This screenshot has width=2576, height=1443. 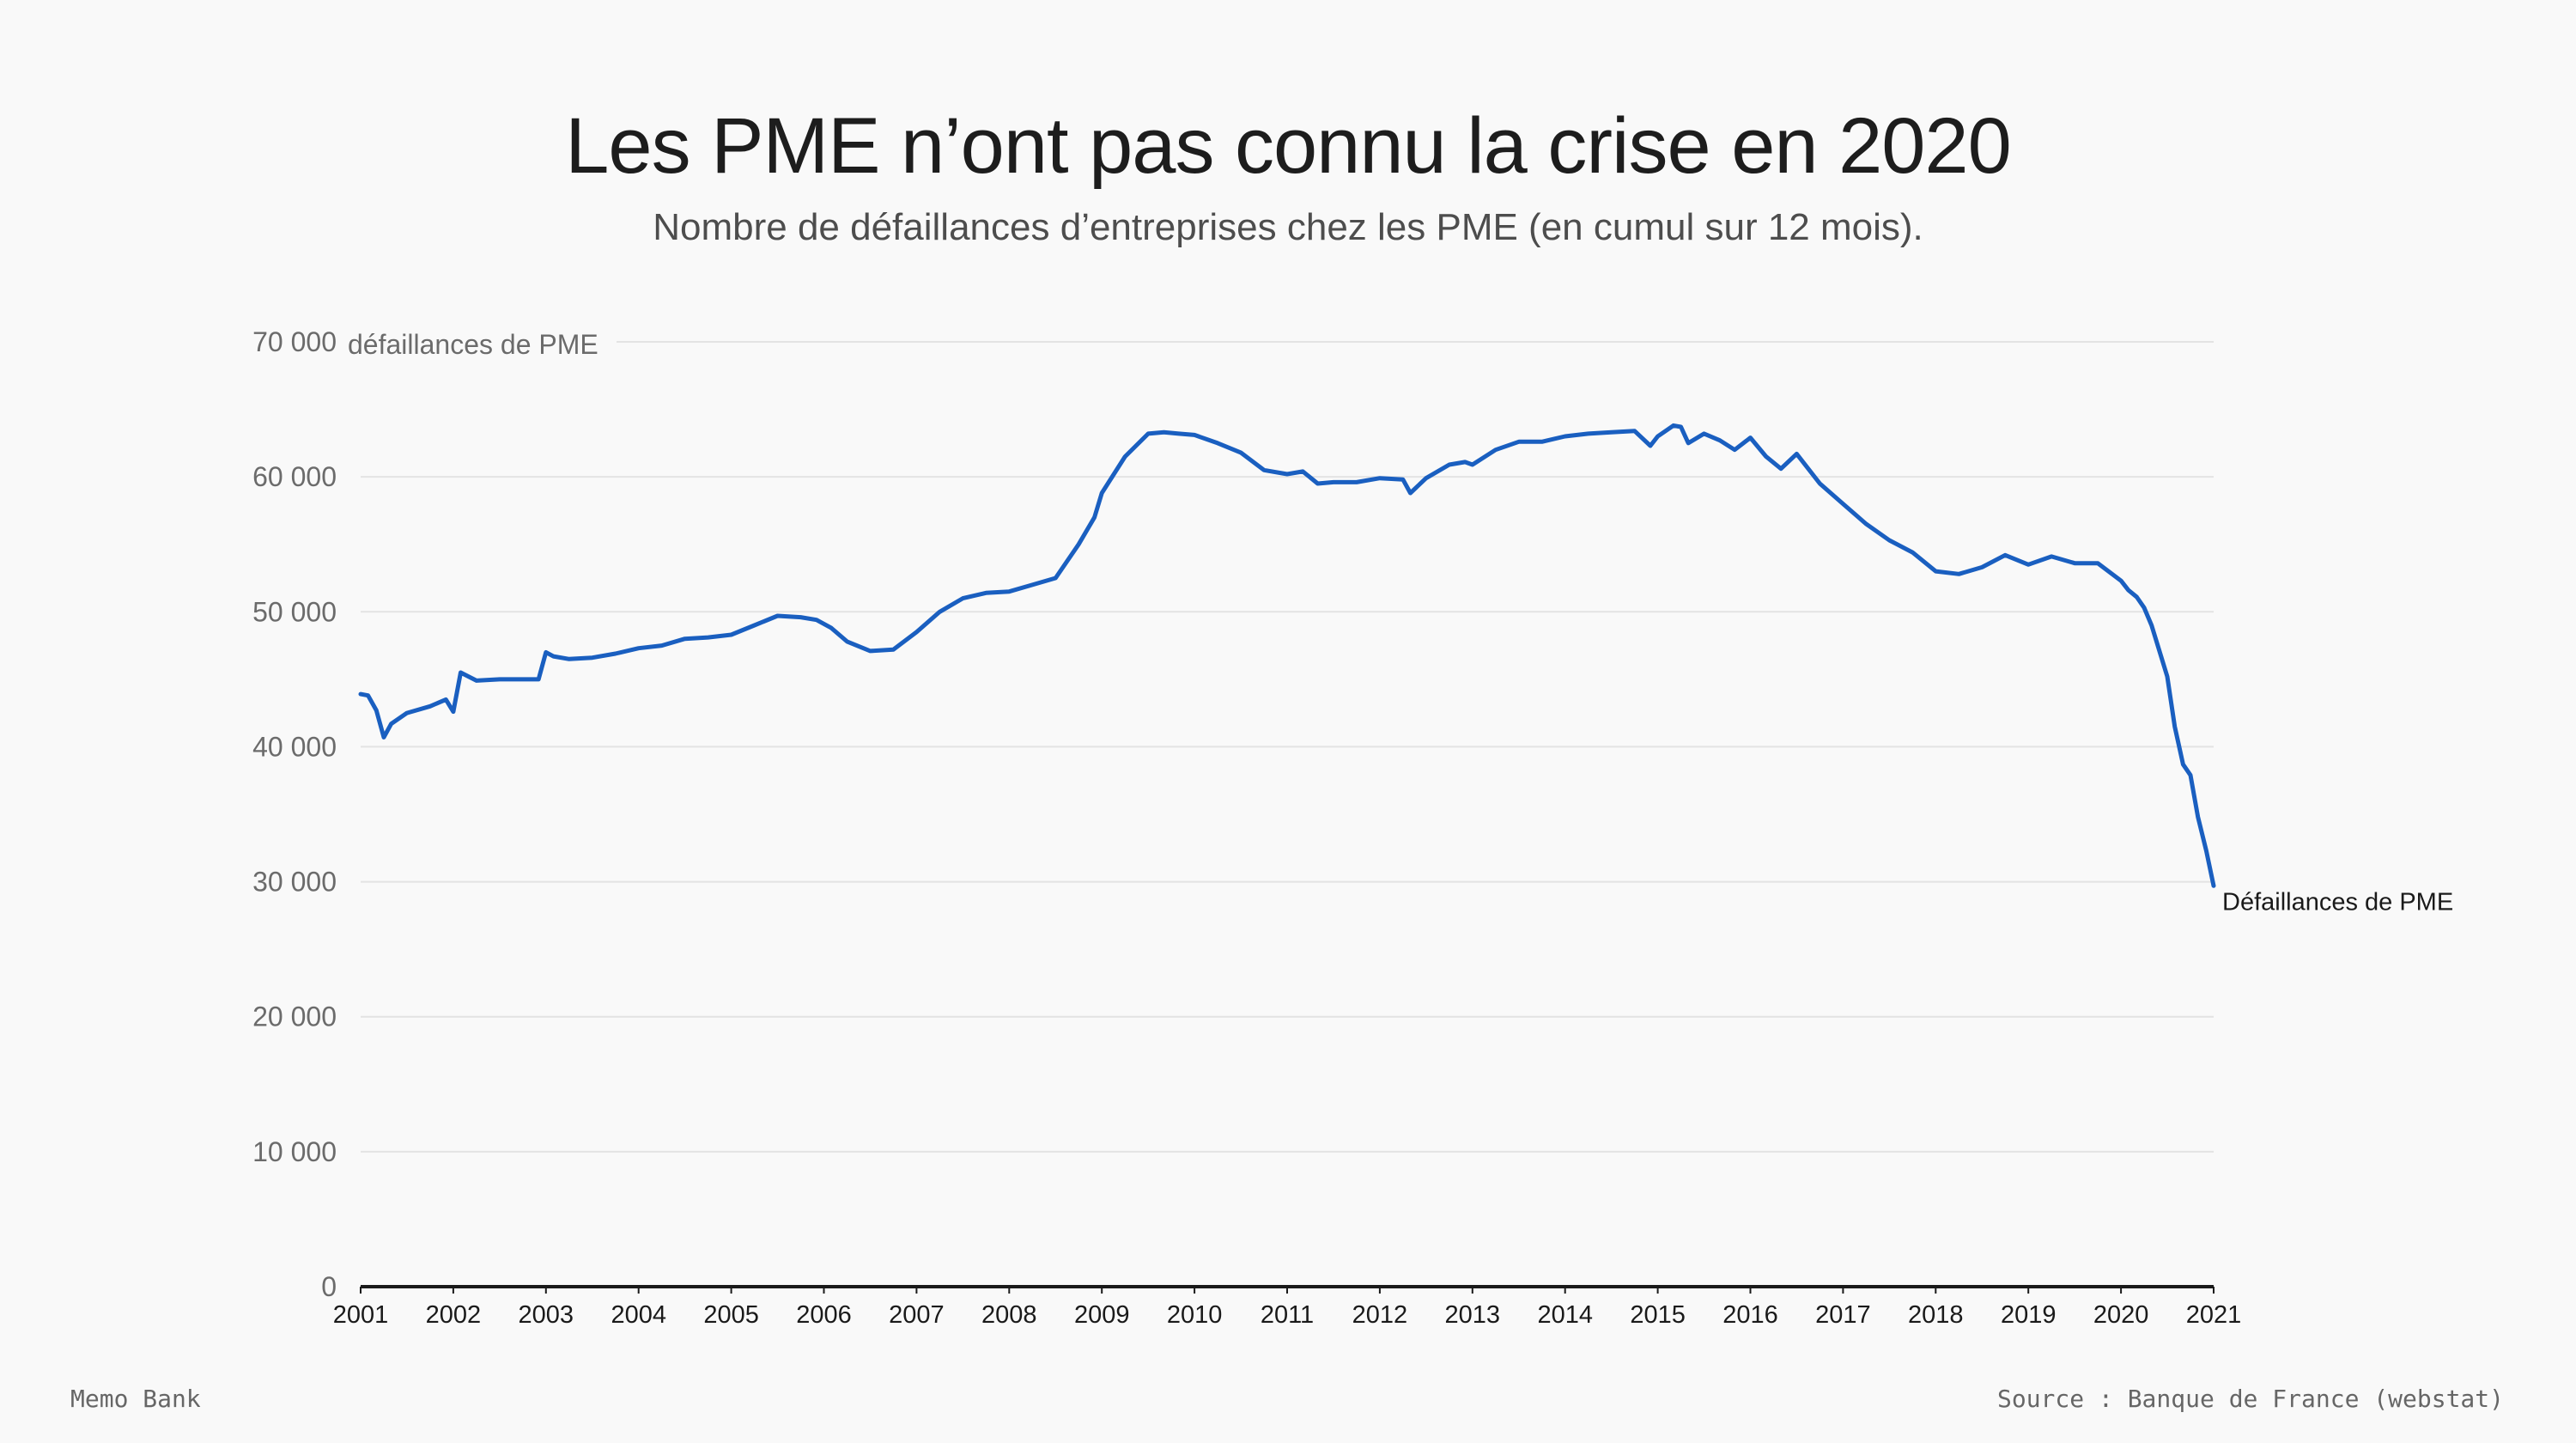 What do you see at coordinates (135, 1399) in the screenshot?
I see `brand-footer: Memo Bank` at bounding box center [135, 1399].